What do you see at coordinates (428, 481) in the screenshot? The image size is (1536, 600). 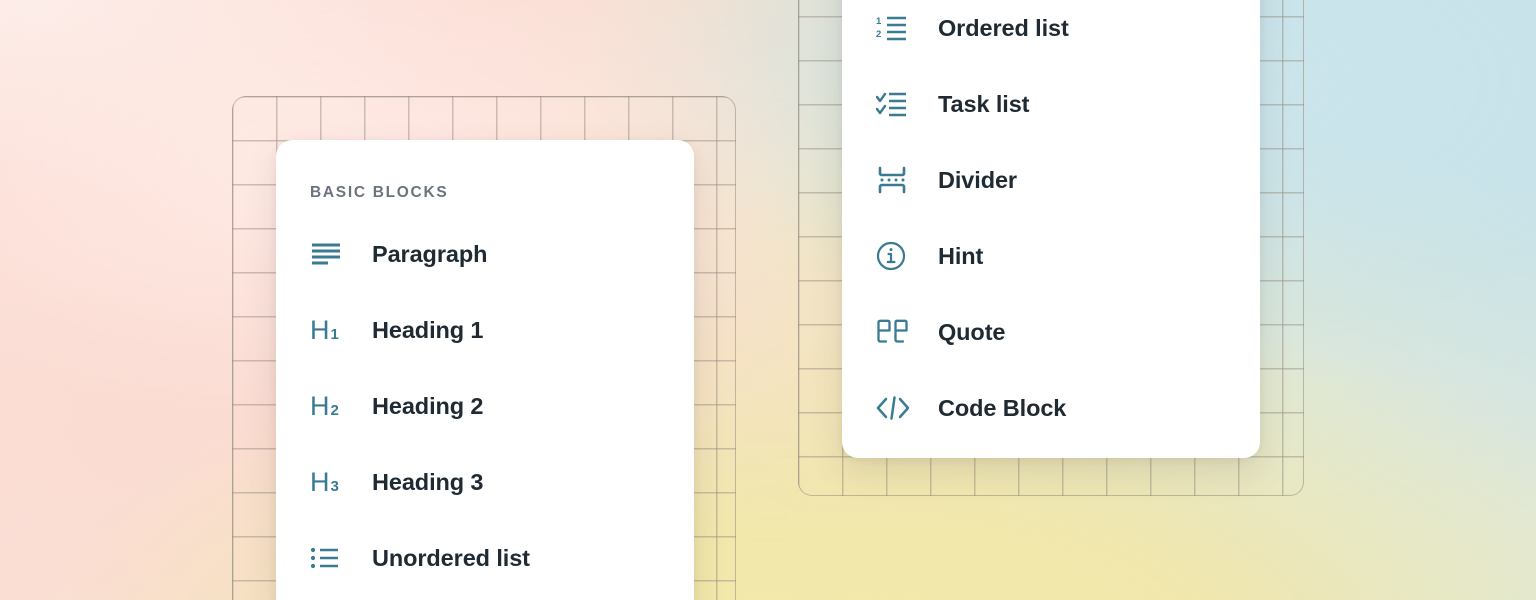 I see `menu-item-label: Heading 3` at bounding box center [428, 481].